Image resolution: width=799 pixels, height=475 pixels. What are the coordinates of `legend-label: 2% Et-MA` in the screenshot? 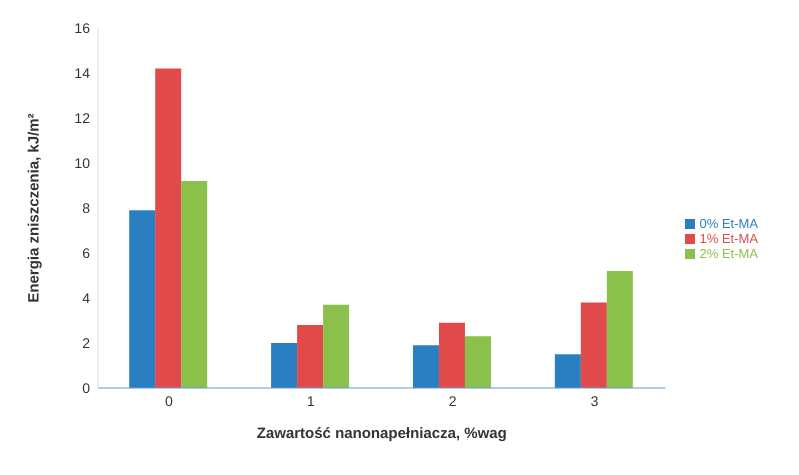 It's located at (728, 253).